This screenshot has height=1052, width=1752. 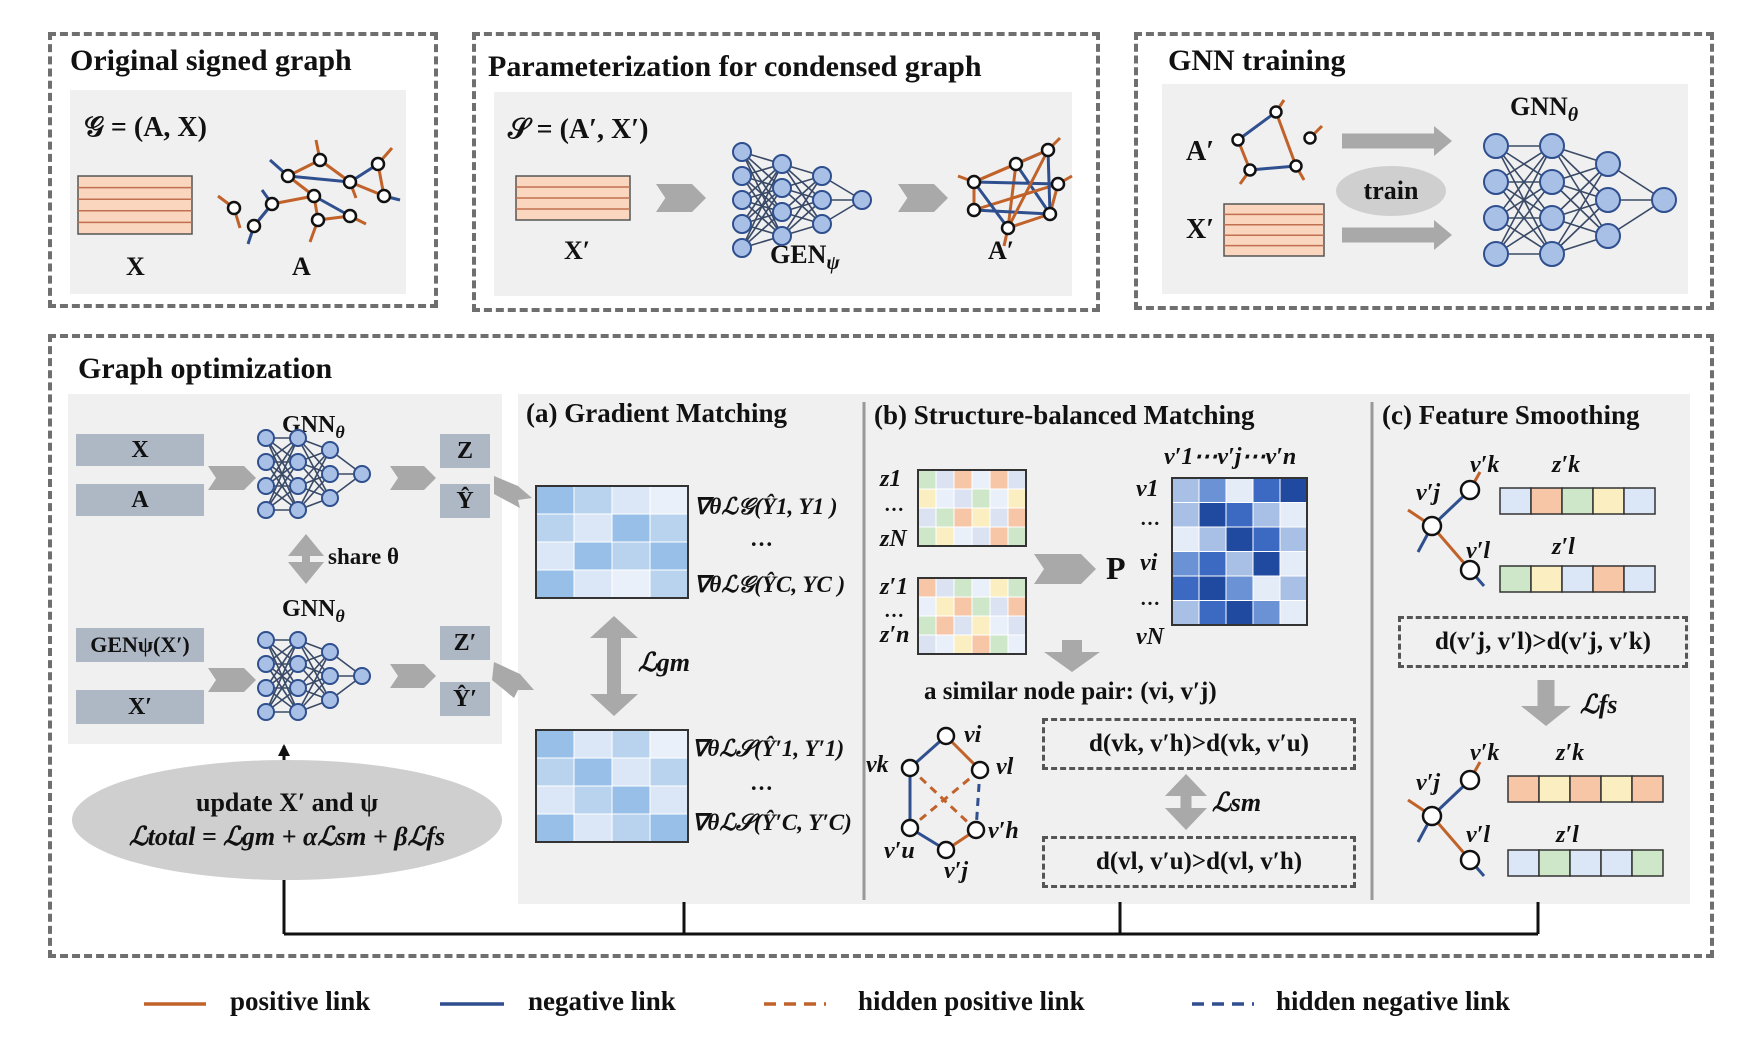 What do you see at coordinates (1149, 563) in the screenshot?
I see `p-row-i: vi` at bounding box center [1149, 563].